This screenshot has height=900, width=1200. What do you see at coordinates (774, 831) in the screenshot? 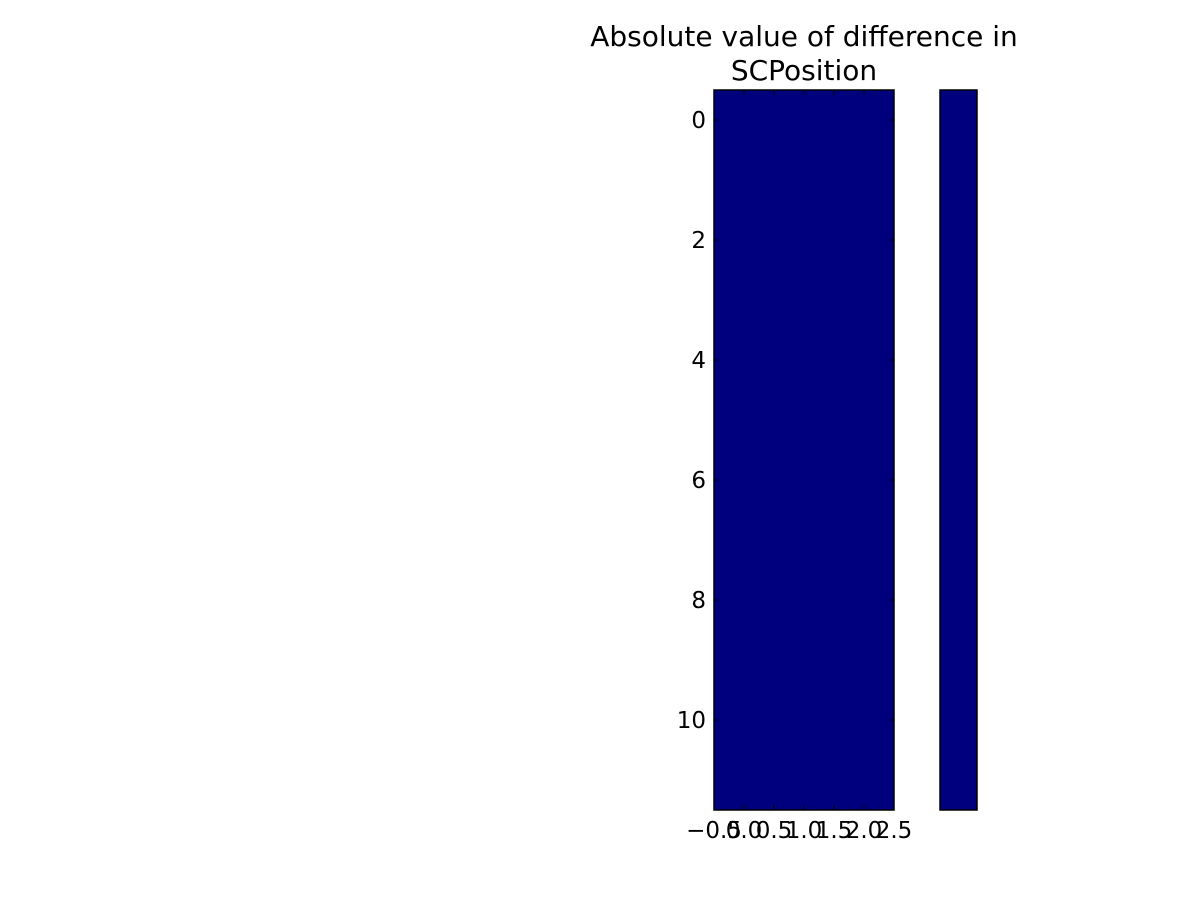
I see `x-tick-label: 0.5` at bounding box center [774, 831].